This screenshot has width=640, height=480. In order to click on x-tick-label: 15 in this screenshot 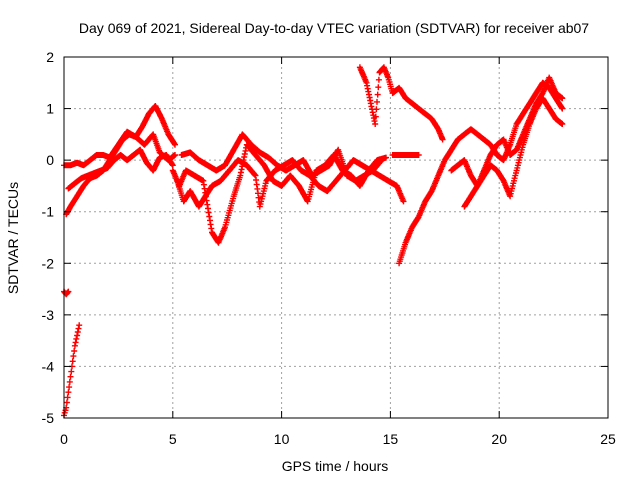, I will do `click(391, 439)`.